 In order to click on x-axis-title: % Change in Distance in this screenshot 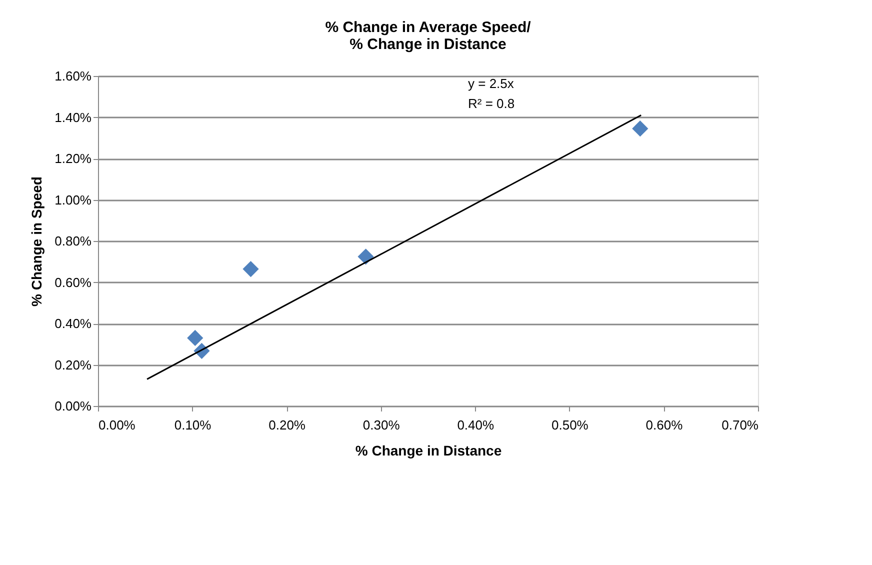, I will do `click(428, 450)`.